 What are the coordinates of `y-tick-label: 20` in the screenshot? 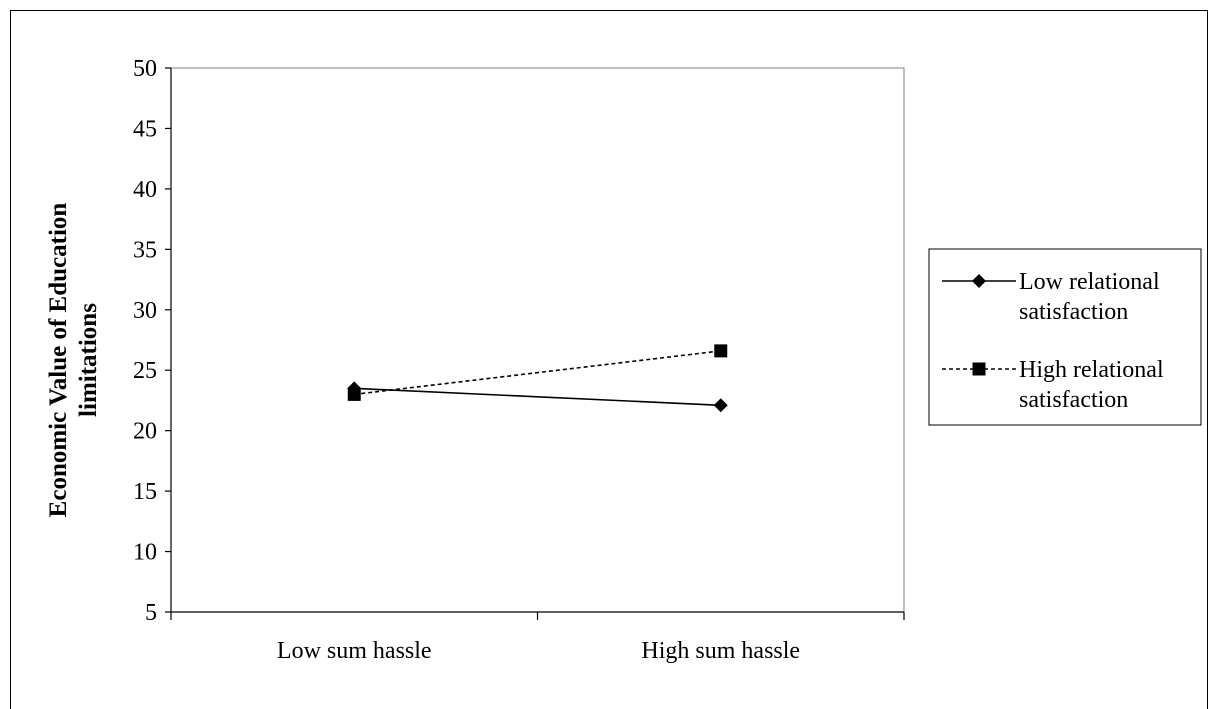 It's located at (145, 432).